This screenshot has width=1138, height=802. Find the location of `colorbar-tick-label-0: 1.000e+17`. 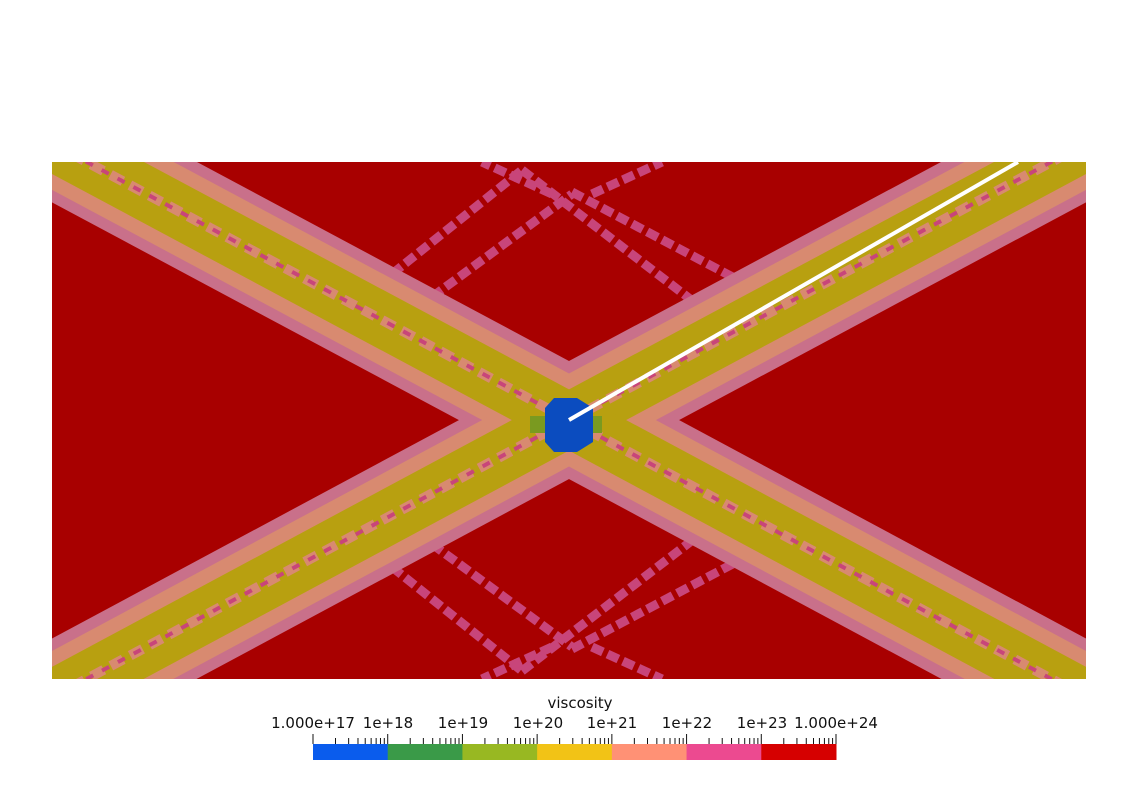

colorbar-tick-label-0: 1.000e+17 is located at coordinates (313, 723).